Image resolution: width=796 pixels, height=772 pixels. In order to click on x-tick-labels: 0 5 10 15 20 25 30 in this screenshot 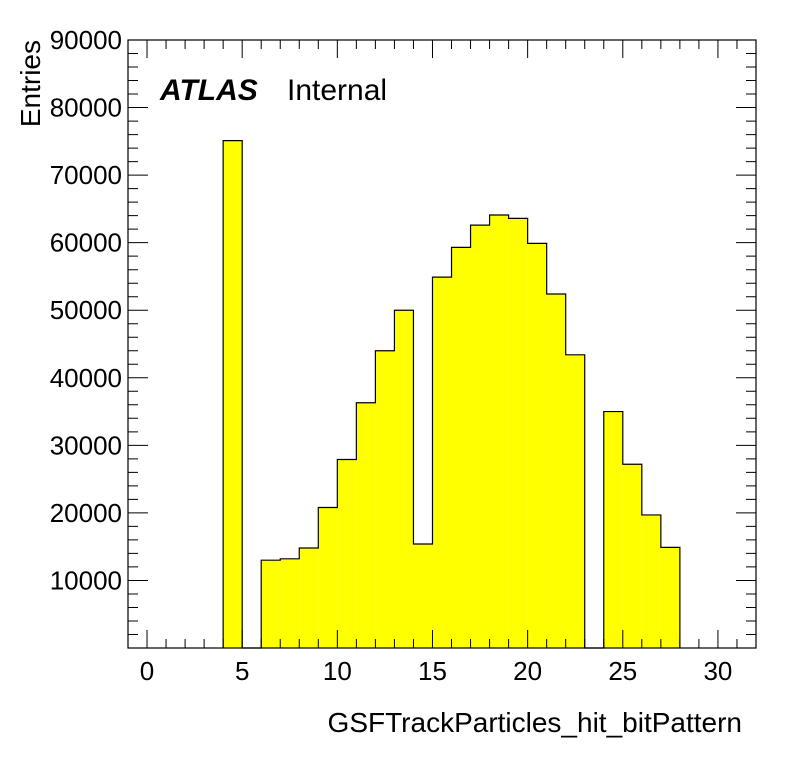, I will do `click(436, 671)`.